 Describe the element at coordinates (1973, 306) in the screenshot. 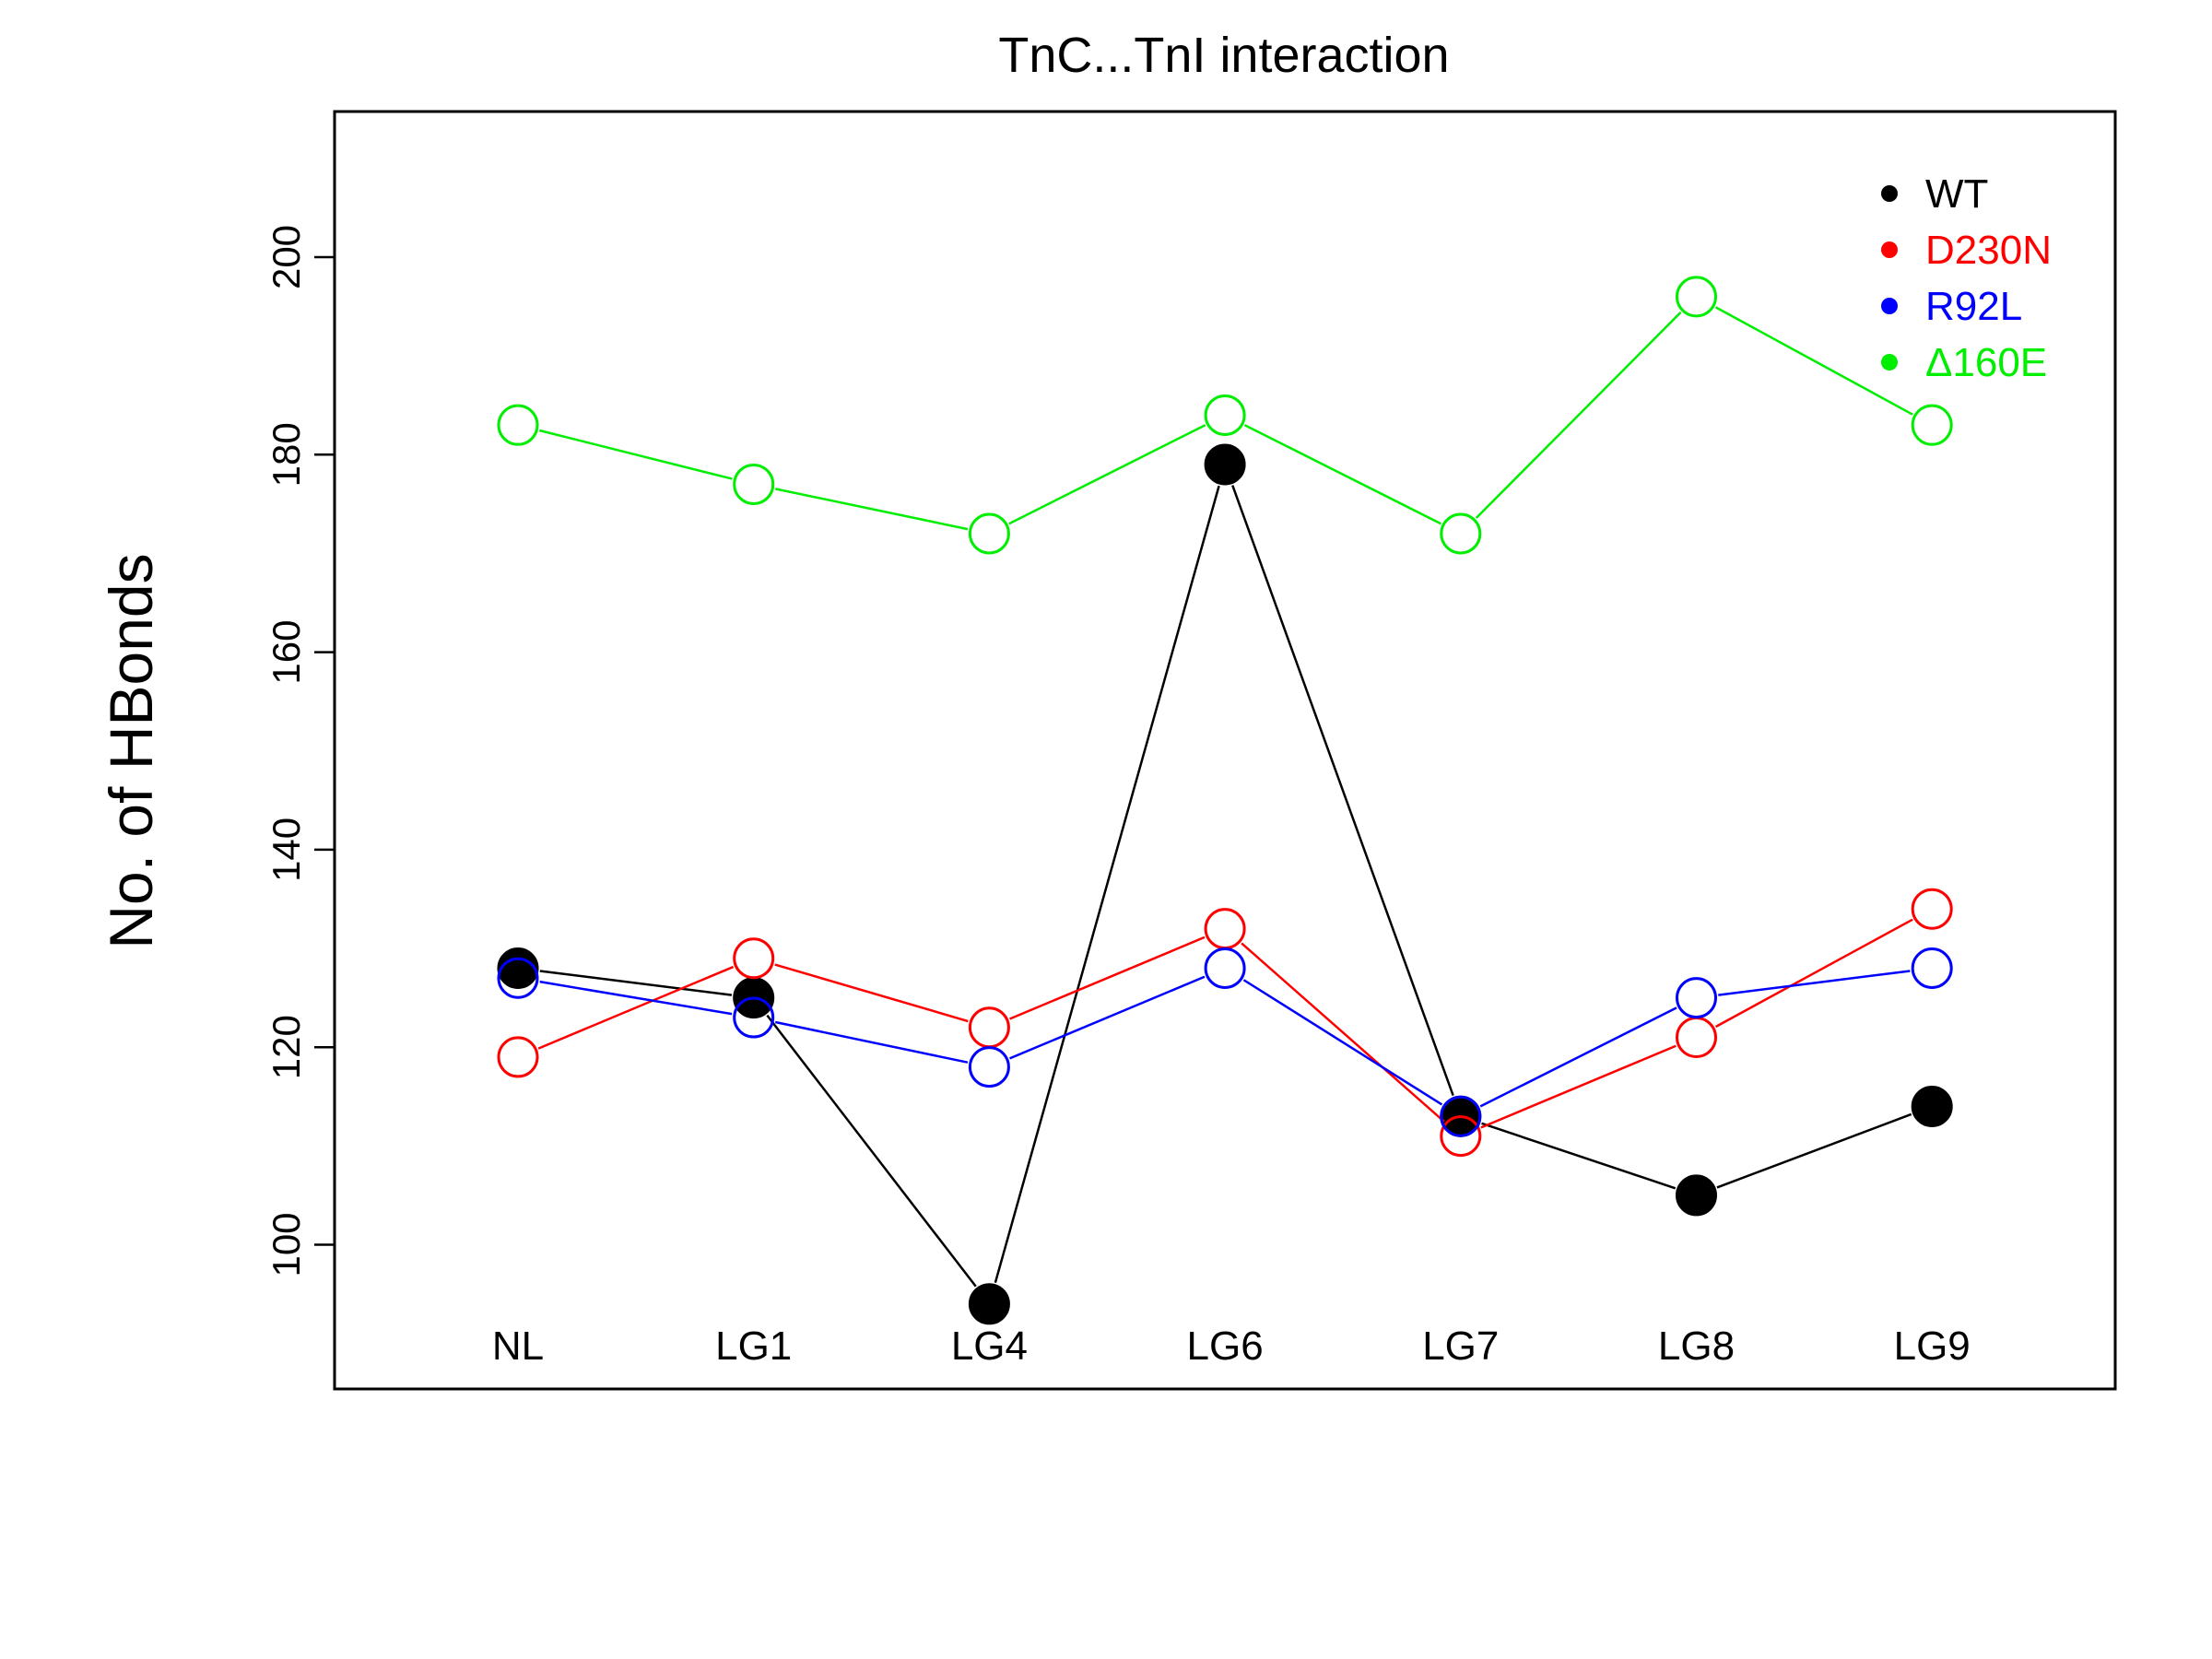

I see `legend-label: R92L` at that location.